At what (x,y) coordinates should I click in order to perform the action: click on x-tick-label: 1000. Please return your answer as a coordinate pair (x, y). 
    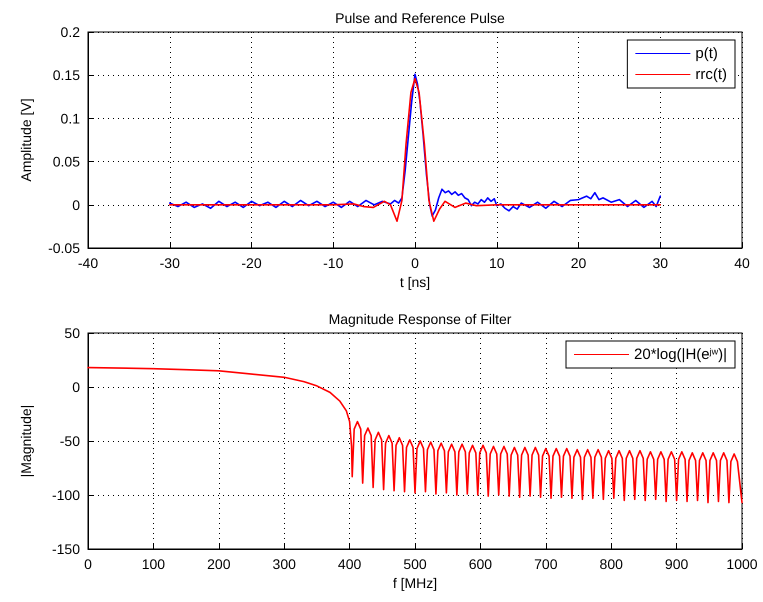
    Looking at the image, I should click on (742, 564).